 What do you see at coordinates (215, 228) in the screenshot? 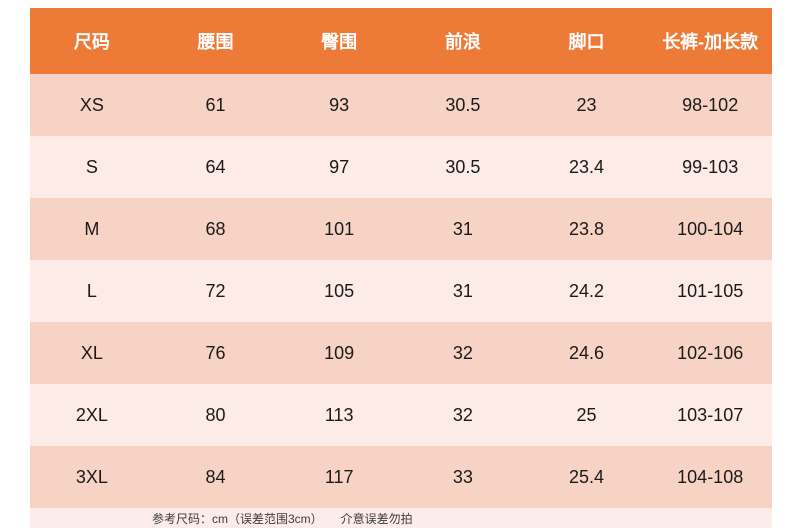
I see `table-cell: 68` at bounding box center [215, 228].